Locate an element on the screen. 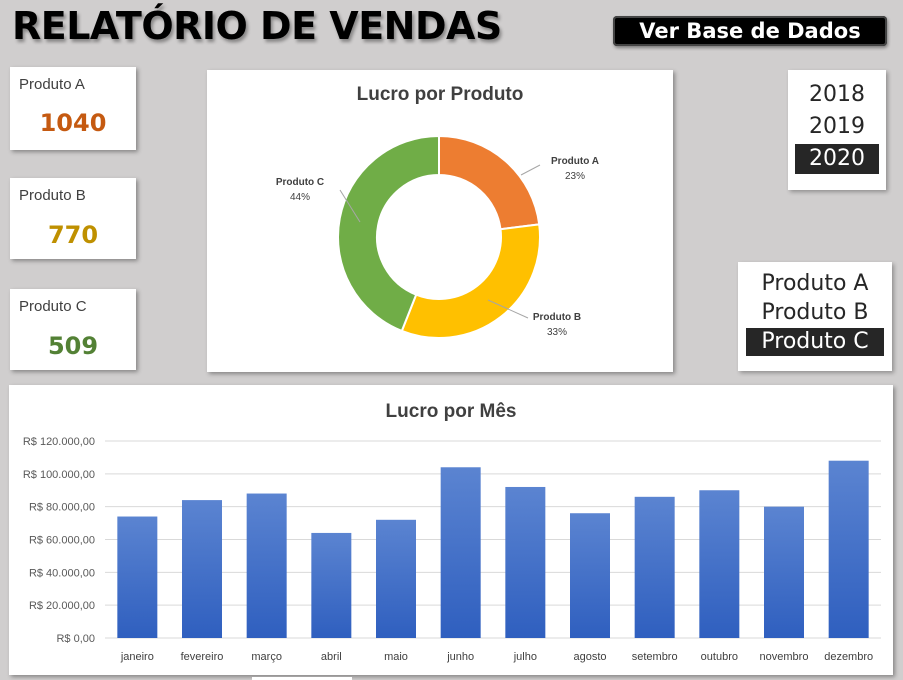 The image size is (903, 680). slicer-item-2019: 2019 is located at coordinates (837, 126).